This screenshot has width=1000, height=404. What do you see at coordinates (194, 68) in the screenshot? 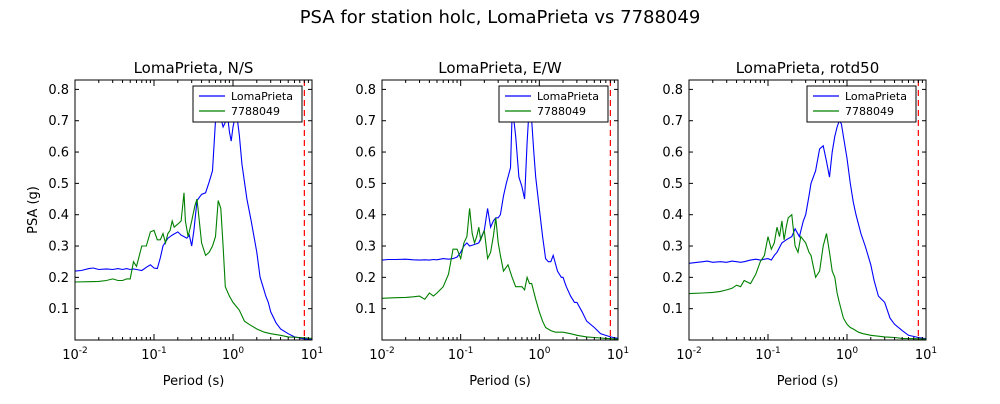
I see `chart-title: LomaPrieta, N/S` at bounding box center [194, 68].